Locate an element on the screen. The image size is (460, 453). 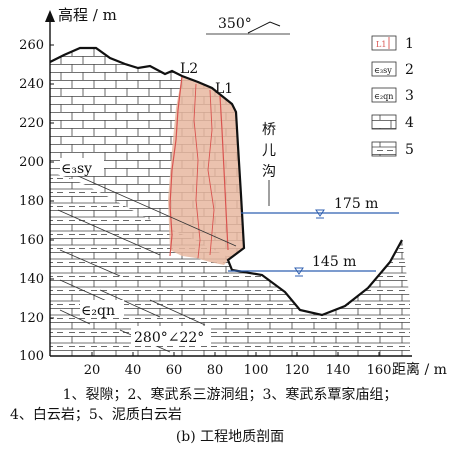
y-tick-label: 260 is located at coordinates (31, 45).